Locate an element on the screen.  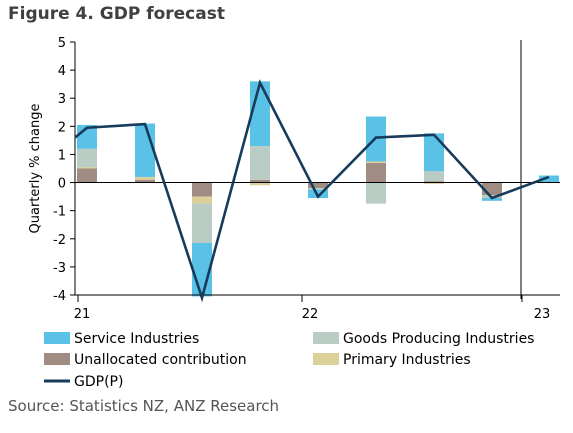
x-tick-label: 22 is located at coordinates (310, 314).